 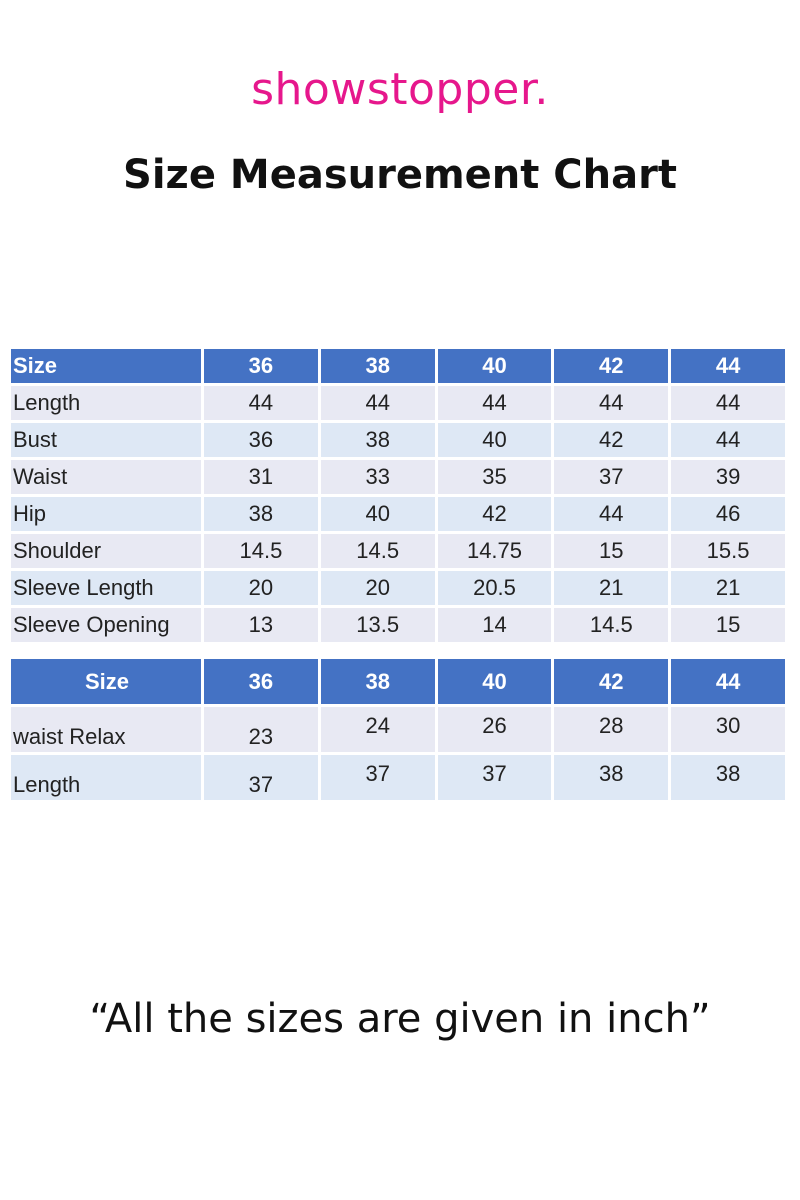 What do you see at coordinates (106, 551) in the screenshot?
I see `row-label: Shoulder` at bounding box center [106, 551].